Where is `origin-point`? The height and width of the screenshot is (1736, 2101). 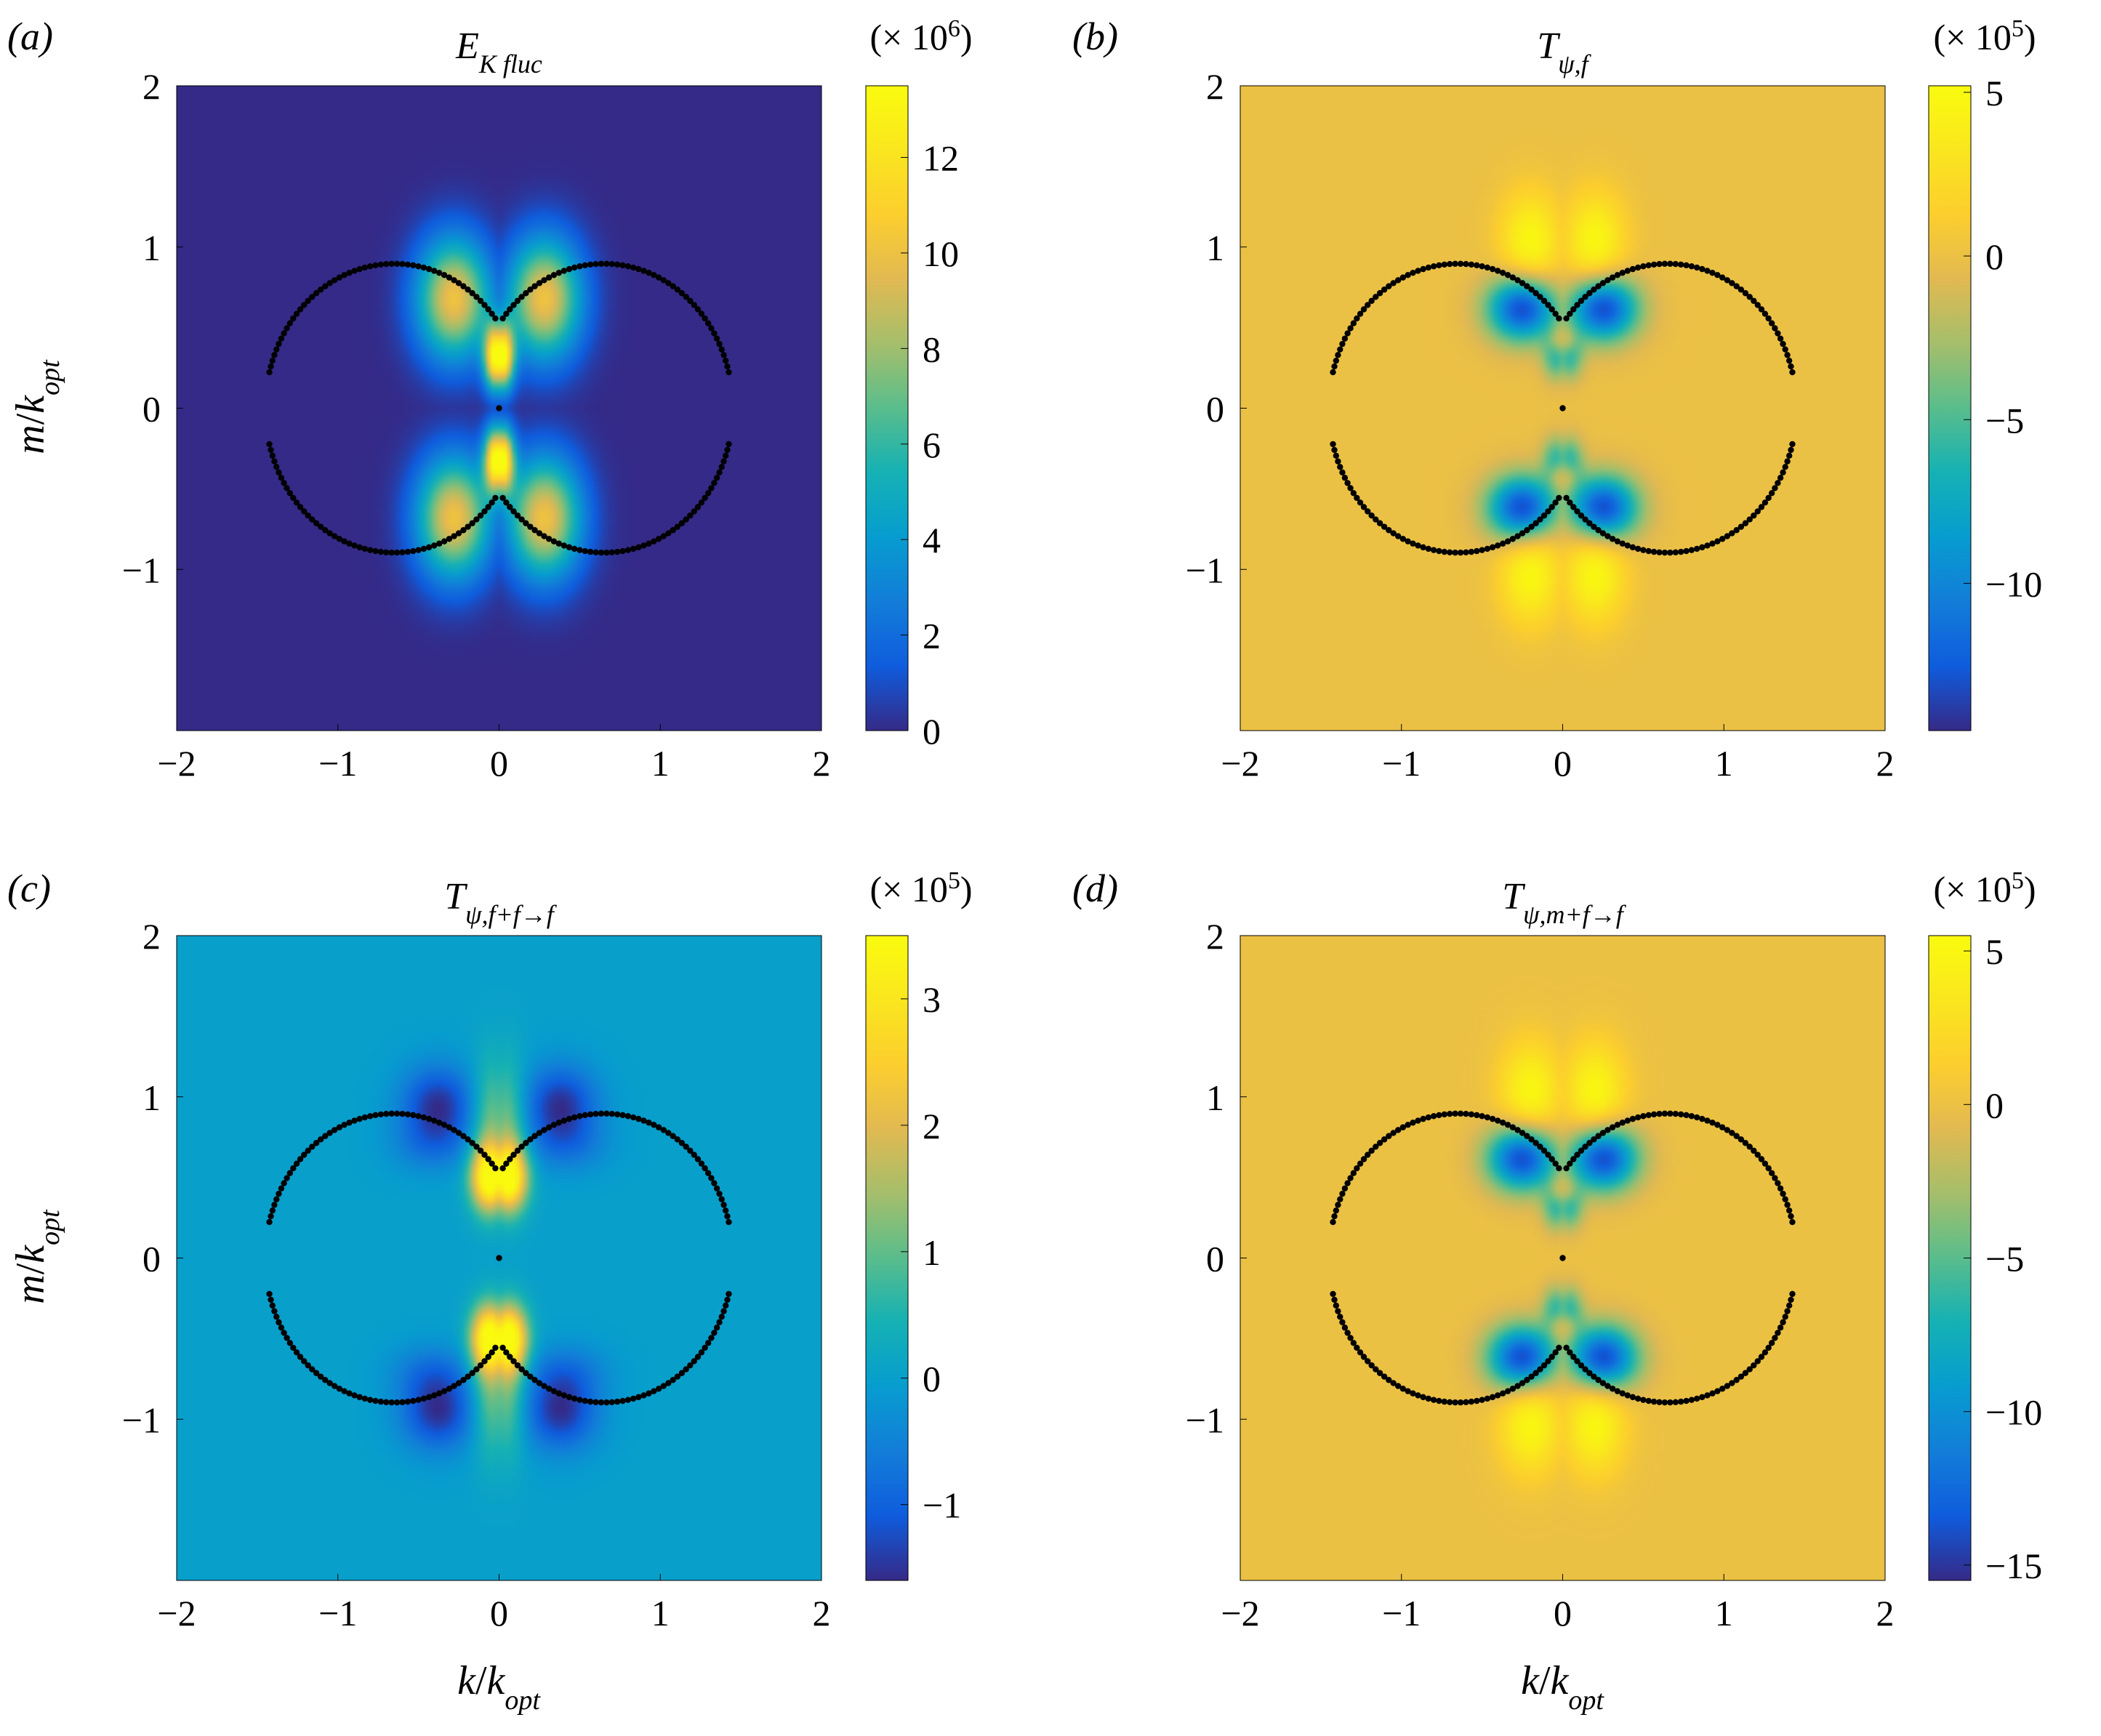
origin-point is located at coordinates (499, 1258).